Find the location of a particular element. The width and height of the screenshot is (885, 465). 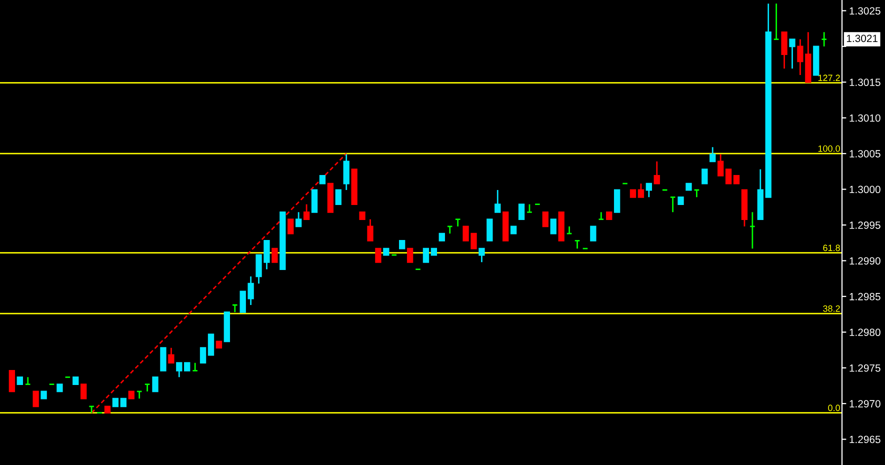

y-tick-label: 1.3010 is located at coordinates (865, 118).